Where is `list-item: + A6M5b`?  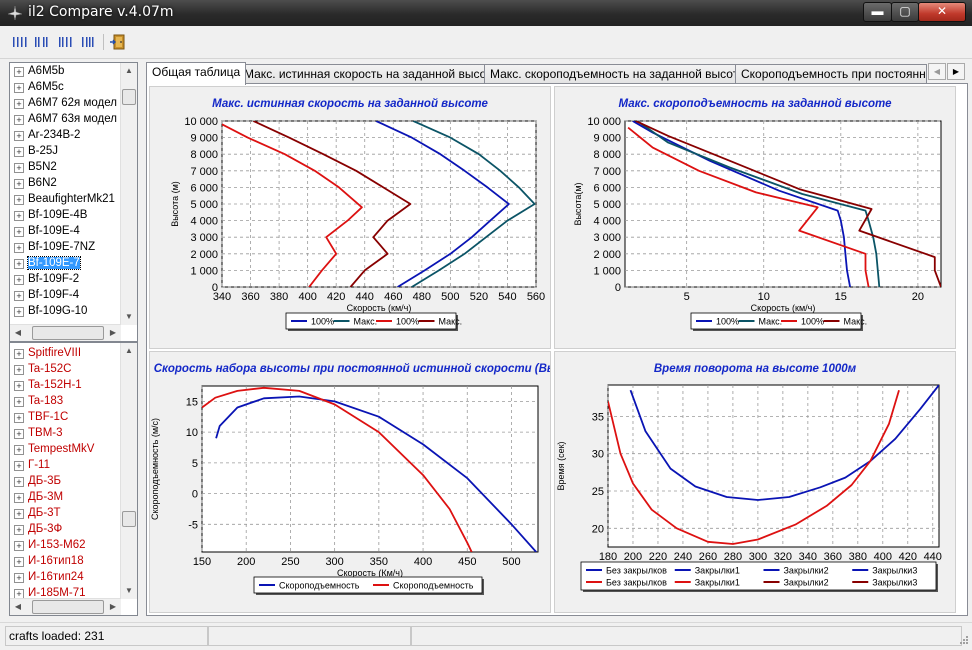
list-item: + A6M5b is located at coordinates (65, 71).